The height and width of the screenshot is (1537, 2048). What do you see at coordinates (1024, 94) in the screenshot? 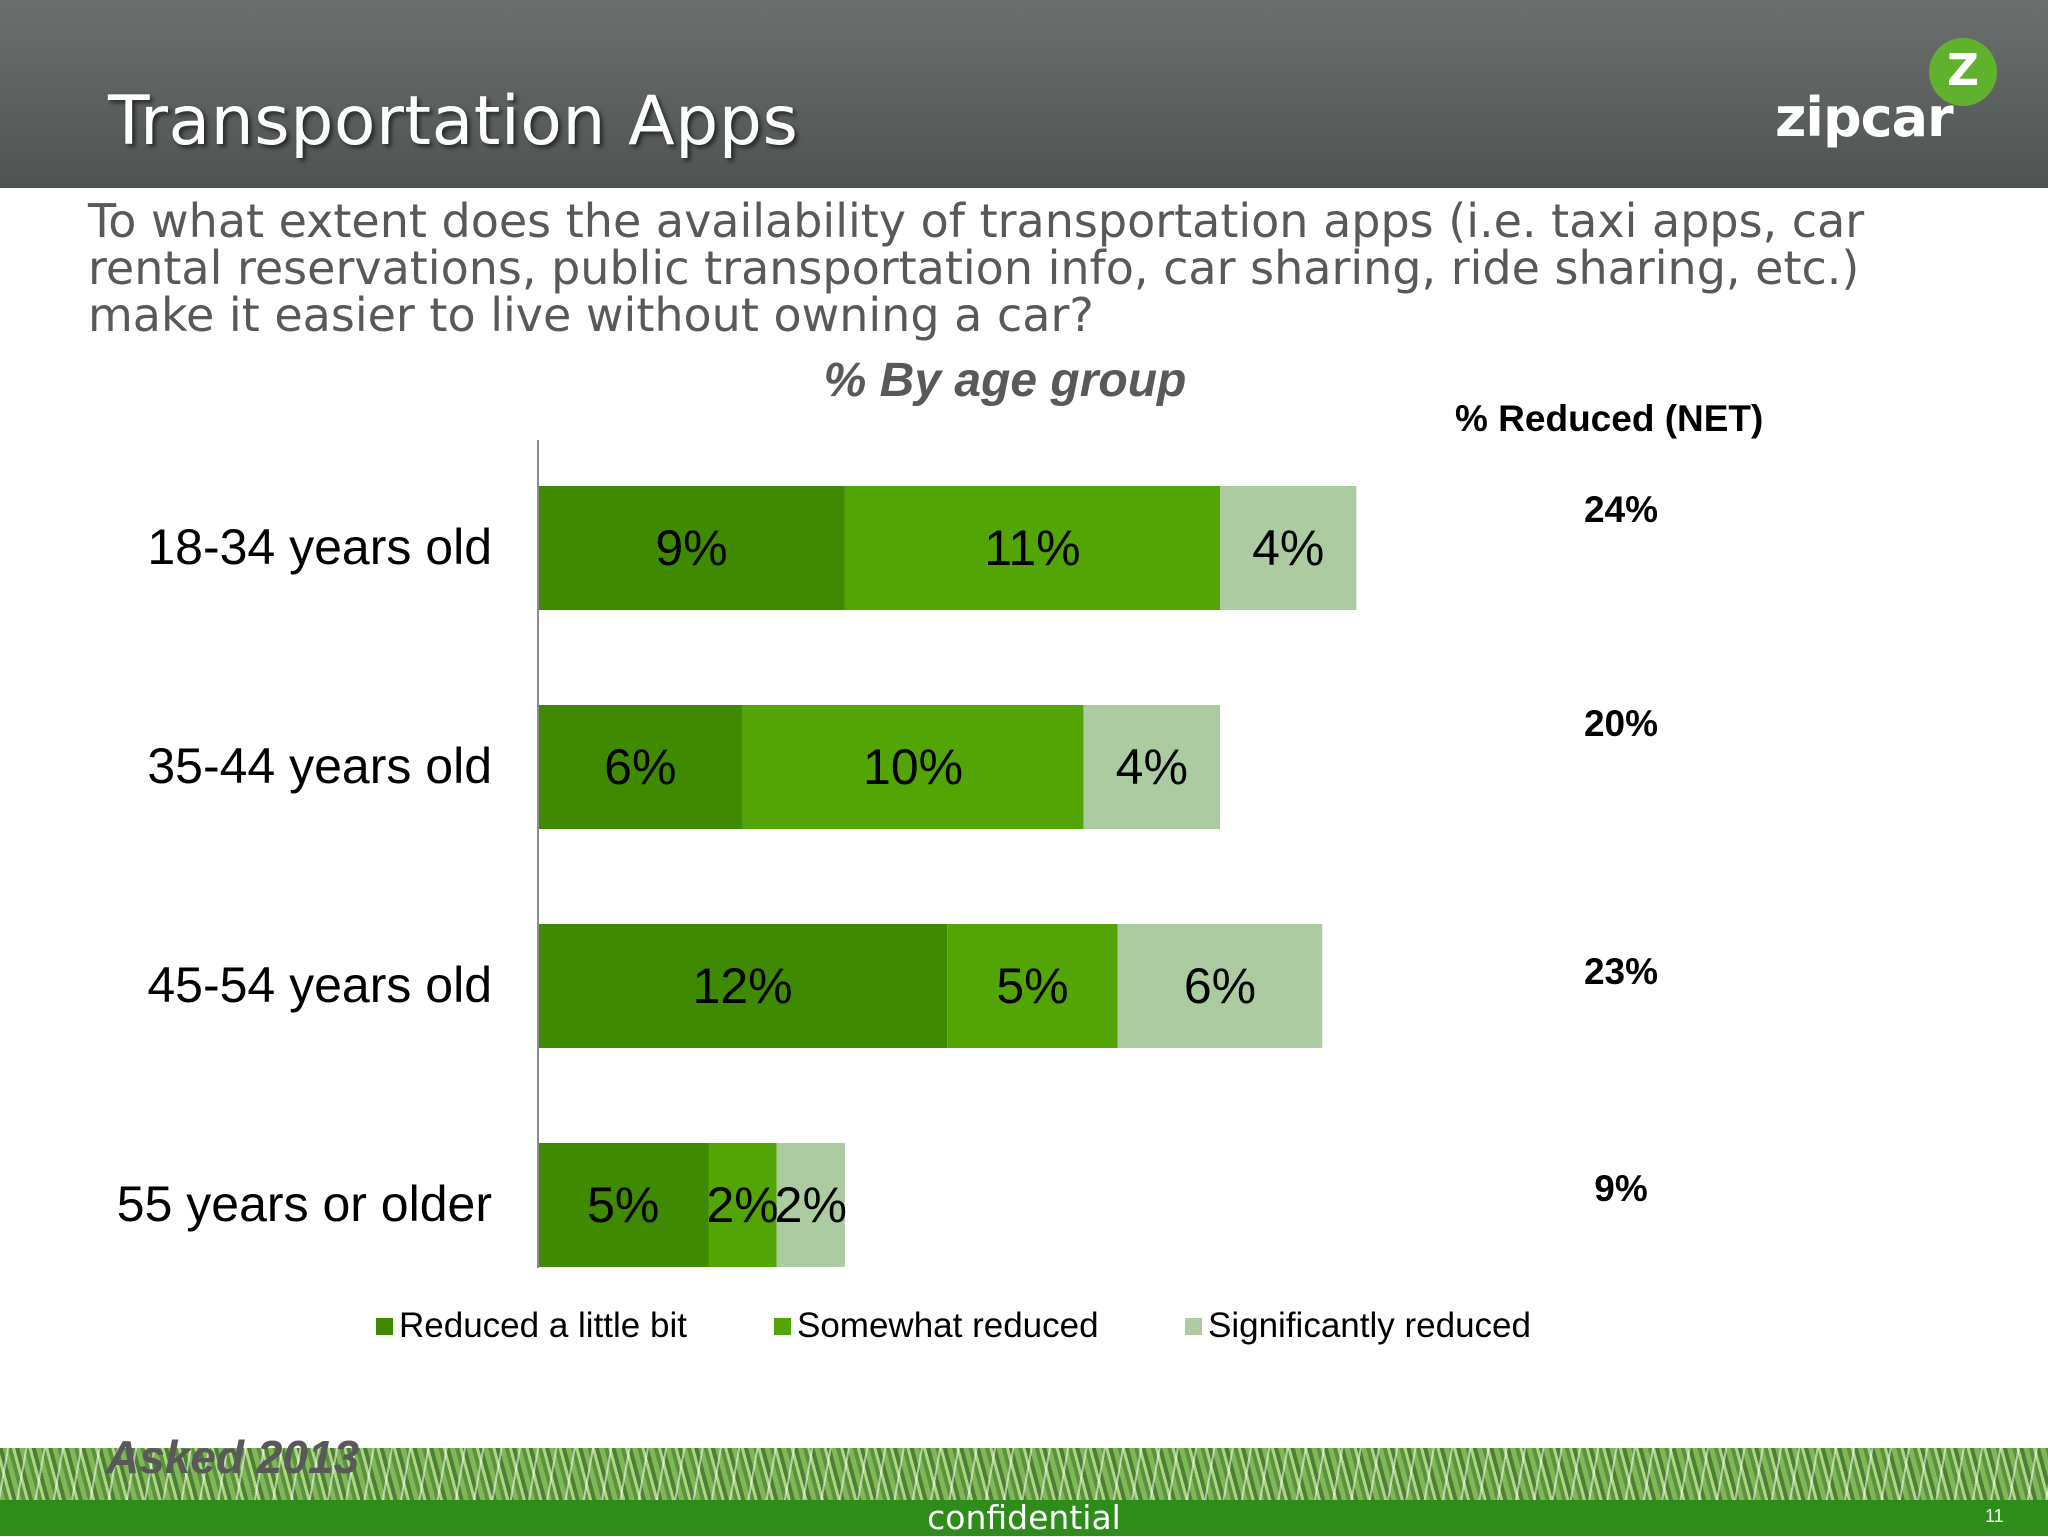
I see `header-bar` at bounding box center [1024, 94].